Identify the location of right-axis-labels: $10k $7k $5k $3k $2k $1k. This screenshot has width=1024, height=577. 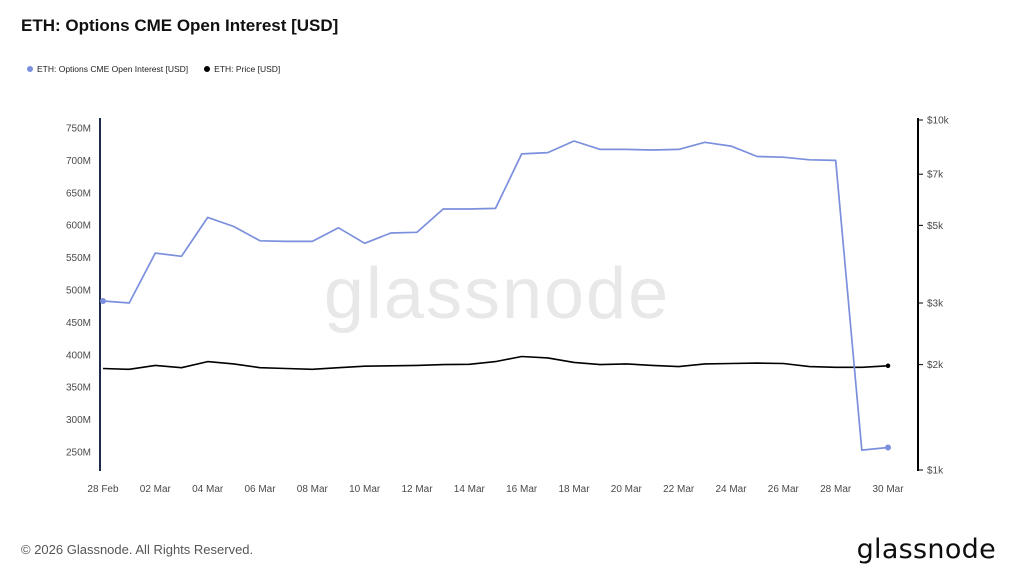
(934, 296).